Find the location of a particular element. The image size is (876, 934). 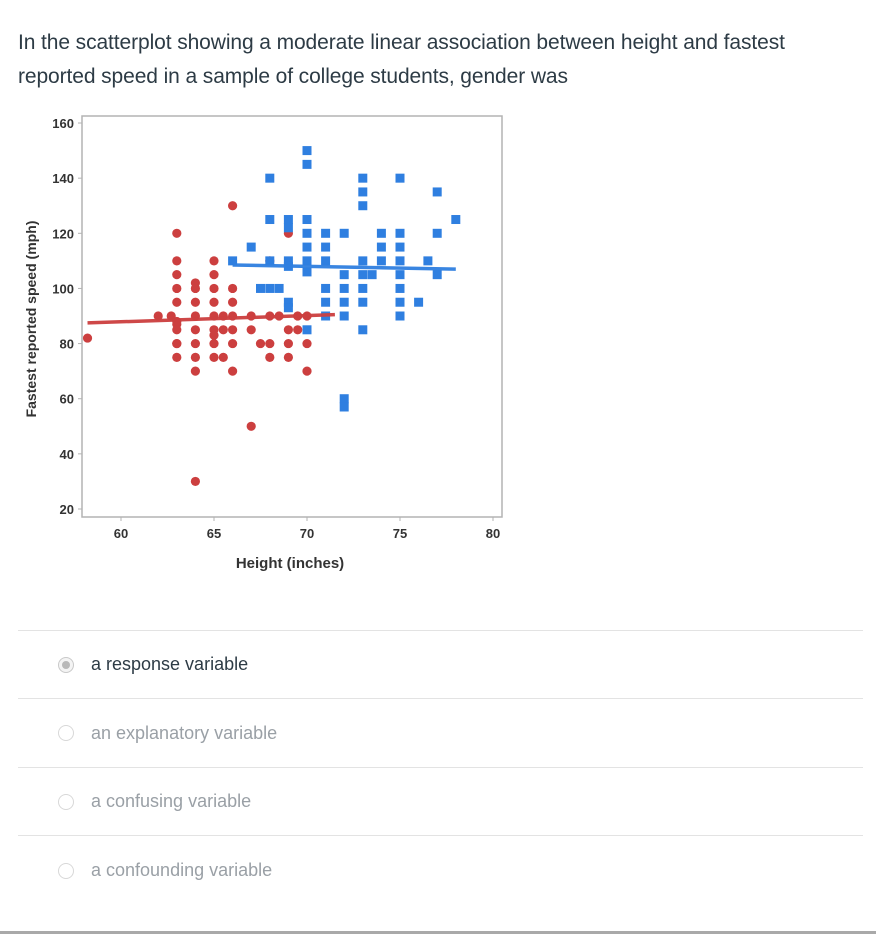

answer-option-response-variable: a response variable is located at coordinates (440, 664).